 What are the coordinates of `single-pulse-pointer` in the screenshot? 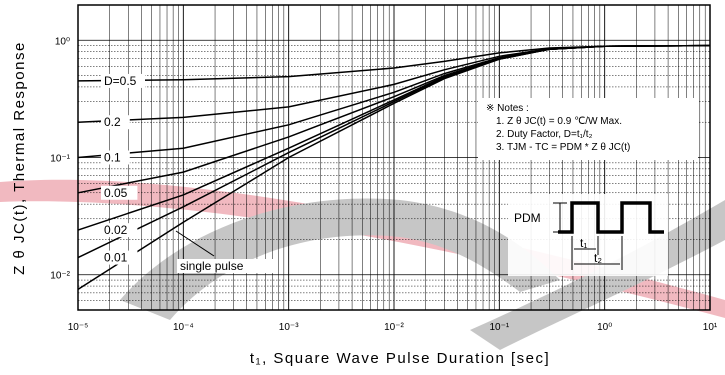 It's located at (195, 243).